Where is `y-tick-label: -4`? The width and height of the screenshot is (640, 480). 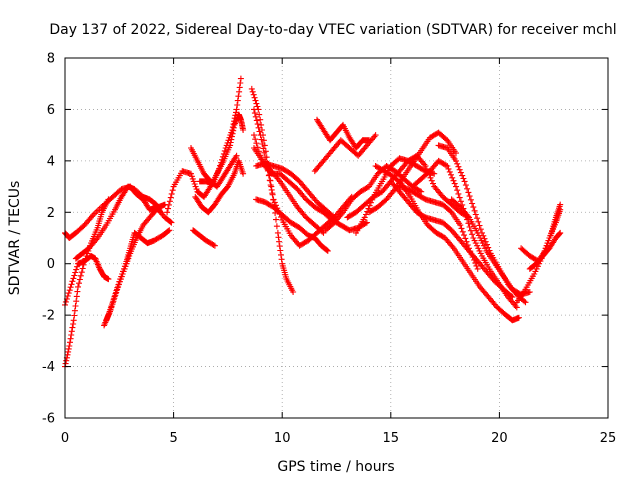 y-tick-label: -4 is located at coordinates (48, 367).